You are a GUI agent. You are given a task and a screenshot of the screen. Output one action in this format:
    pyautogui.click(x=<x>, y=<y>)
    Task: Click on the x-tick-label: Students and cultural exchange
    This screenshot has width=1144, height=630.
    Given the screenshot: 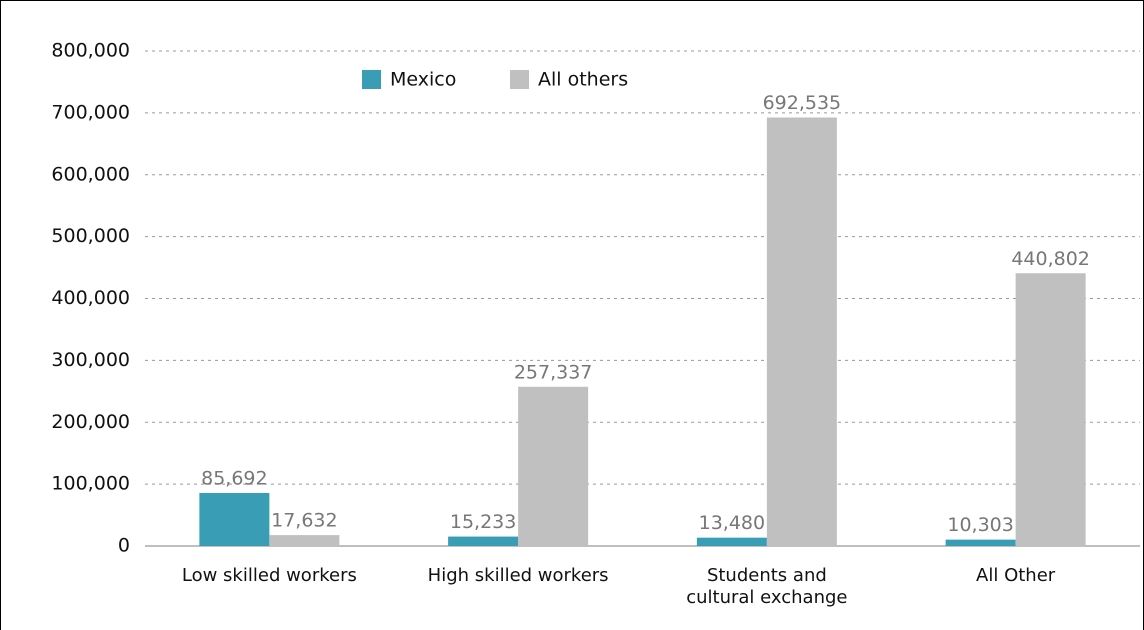 What is the action you would take?
    pyautogui.click(x=767, y=586)
    